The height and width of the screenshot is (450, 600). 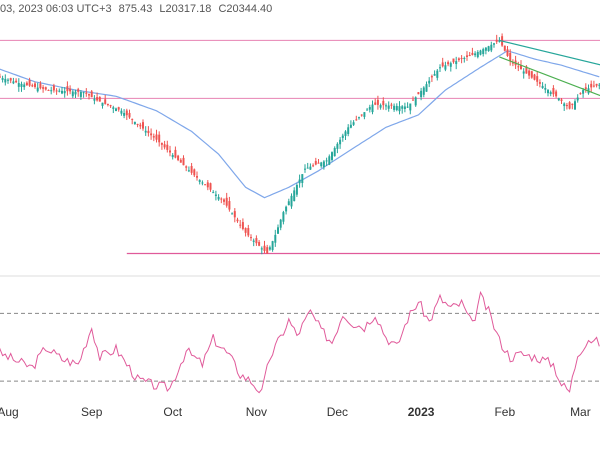 What do you see at coordinates (9, 412) in the screenshot?
I see `x-tick-label: Aug` at bounding box center [9, 412].